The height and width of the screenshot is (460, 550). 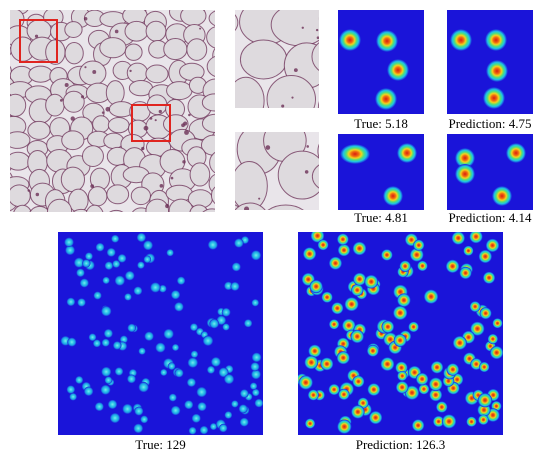 I want to click on caption-true-2: True: 4.81, so click(x=381, y=217).